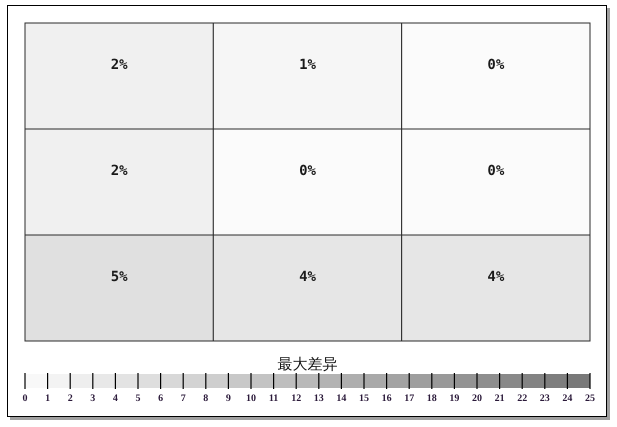  What do you see at coordinates (319, 398) in the screenshot?
I see `color-bar-label: 13` at bounding box center [319, 398].